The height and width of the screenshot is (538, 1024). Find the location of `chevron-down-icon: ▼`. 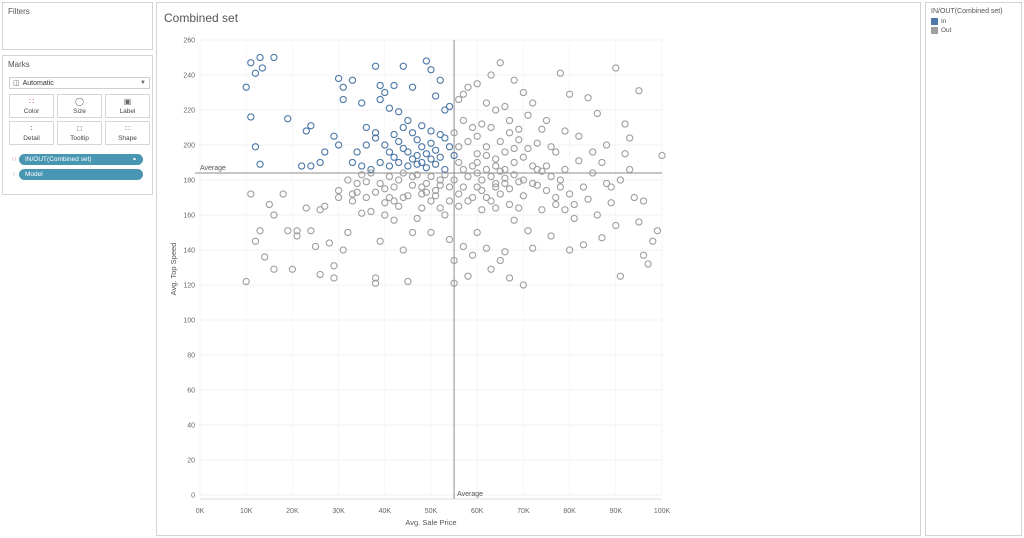

chevron-down-icon: ▼ is located at coordinates (143, 83).